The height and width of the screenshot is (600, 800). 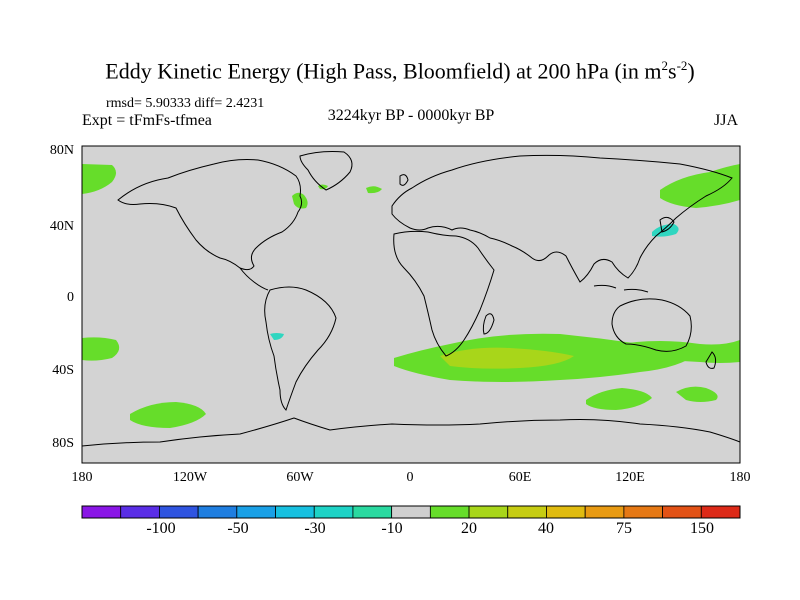 I want to click on colorbar-tick-0: -100, so click(x=161, y=528).